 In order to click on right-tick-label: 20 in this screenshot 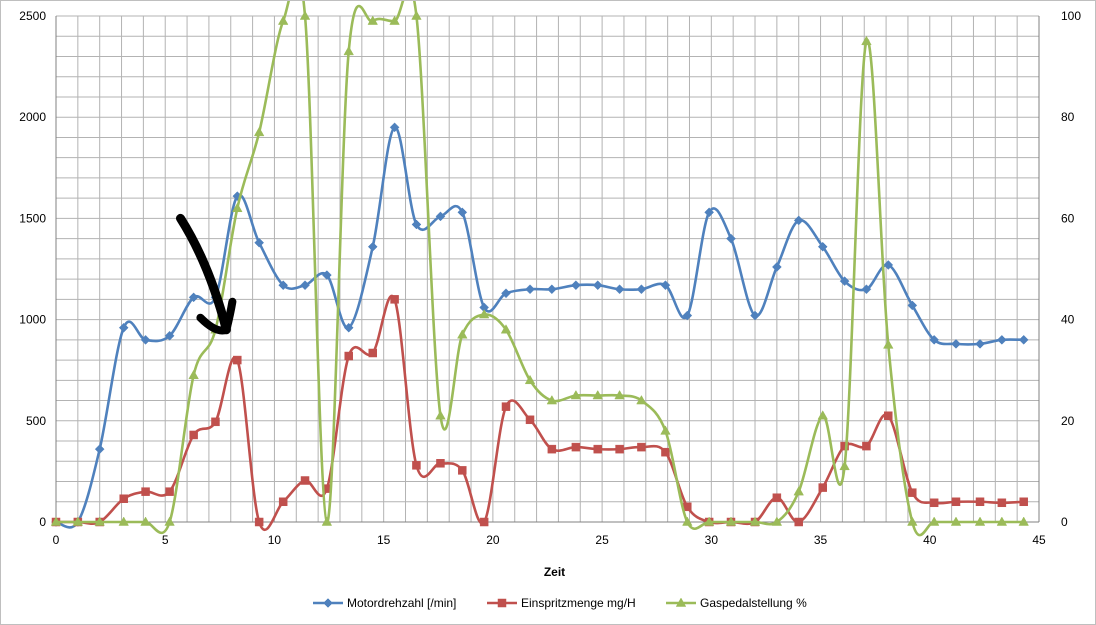, I will do `click(1068, 421)`.